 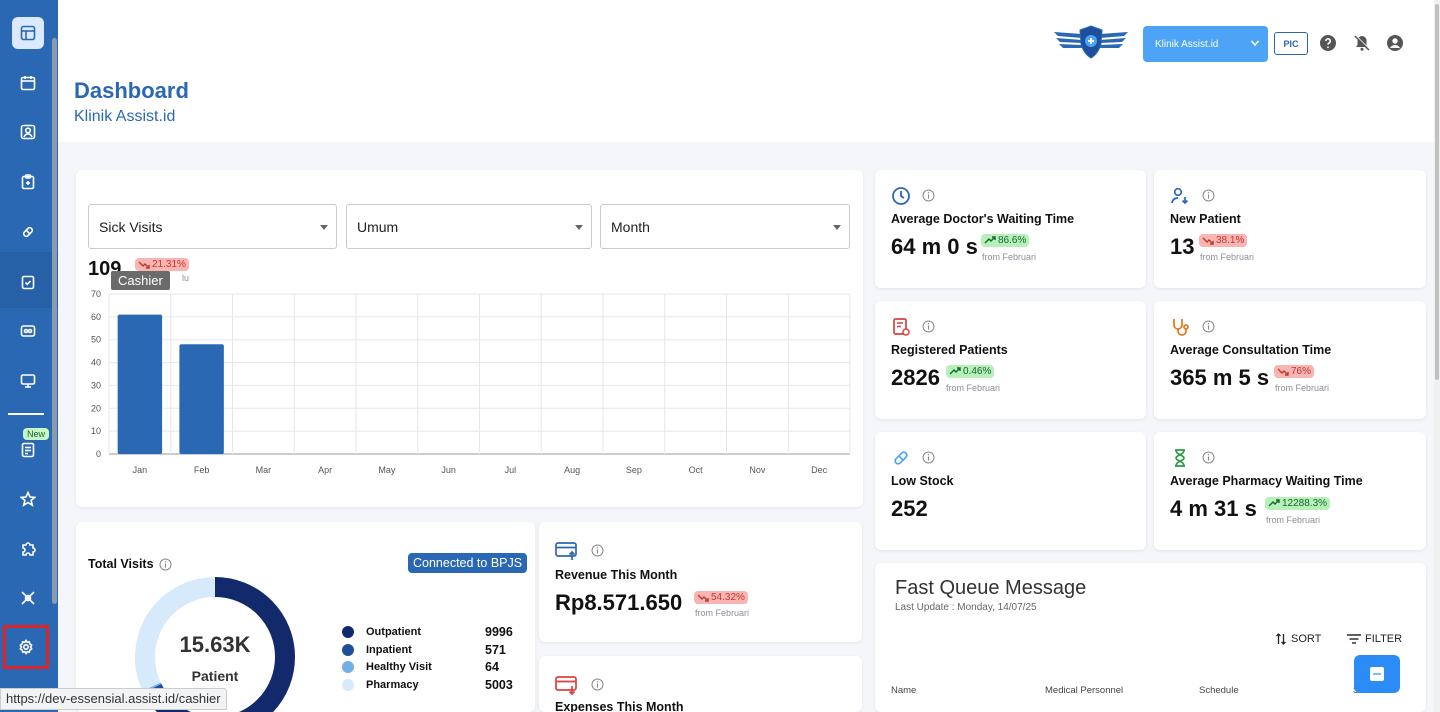 I want to click on filter-button: FILTER, so click(x=1374, y=639).